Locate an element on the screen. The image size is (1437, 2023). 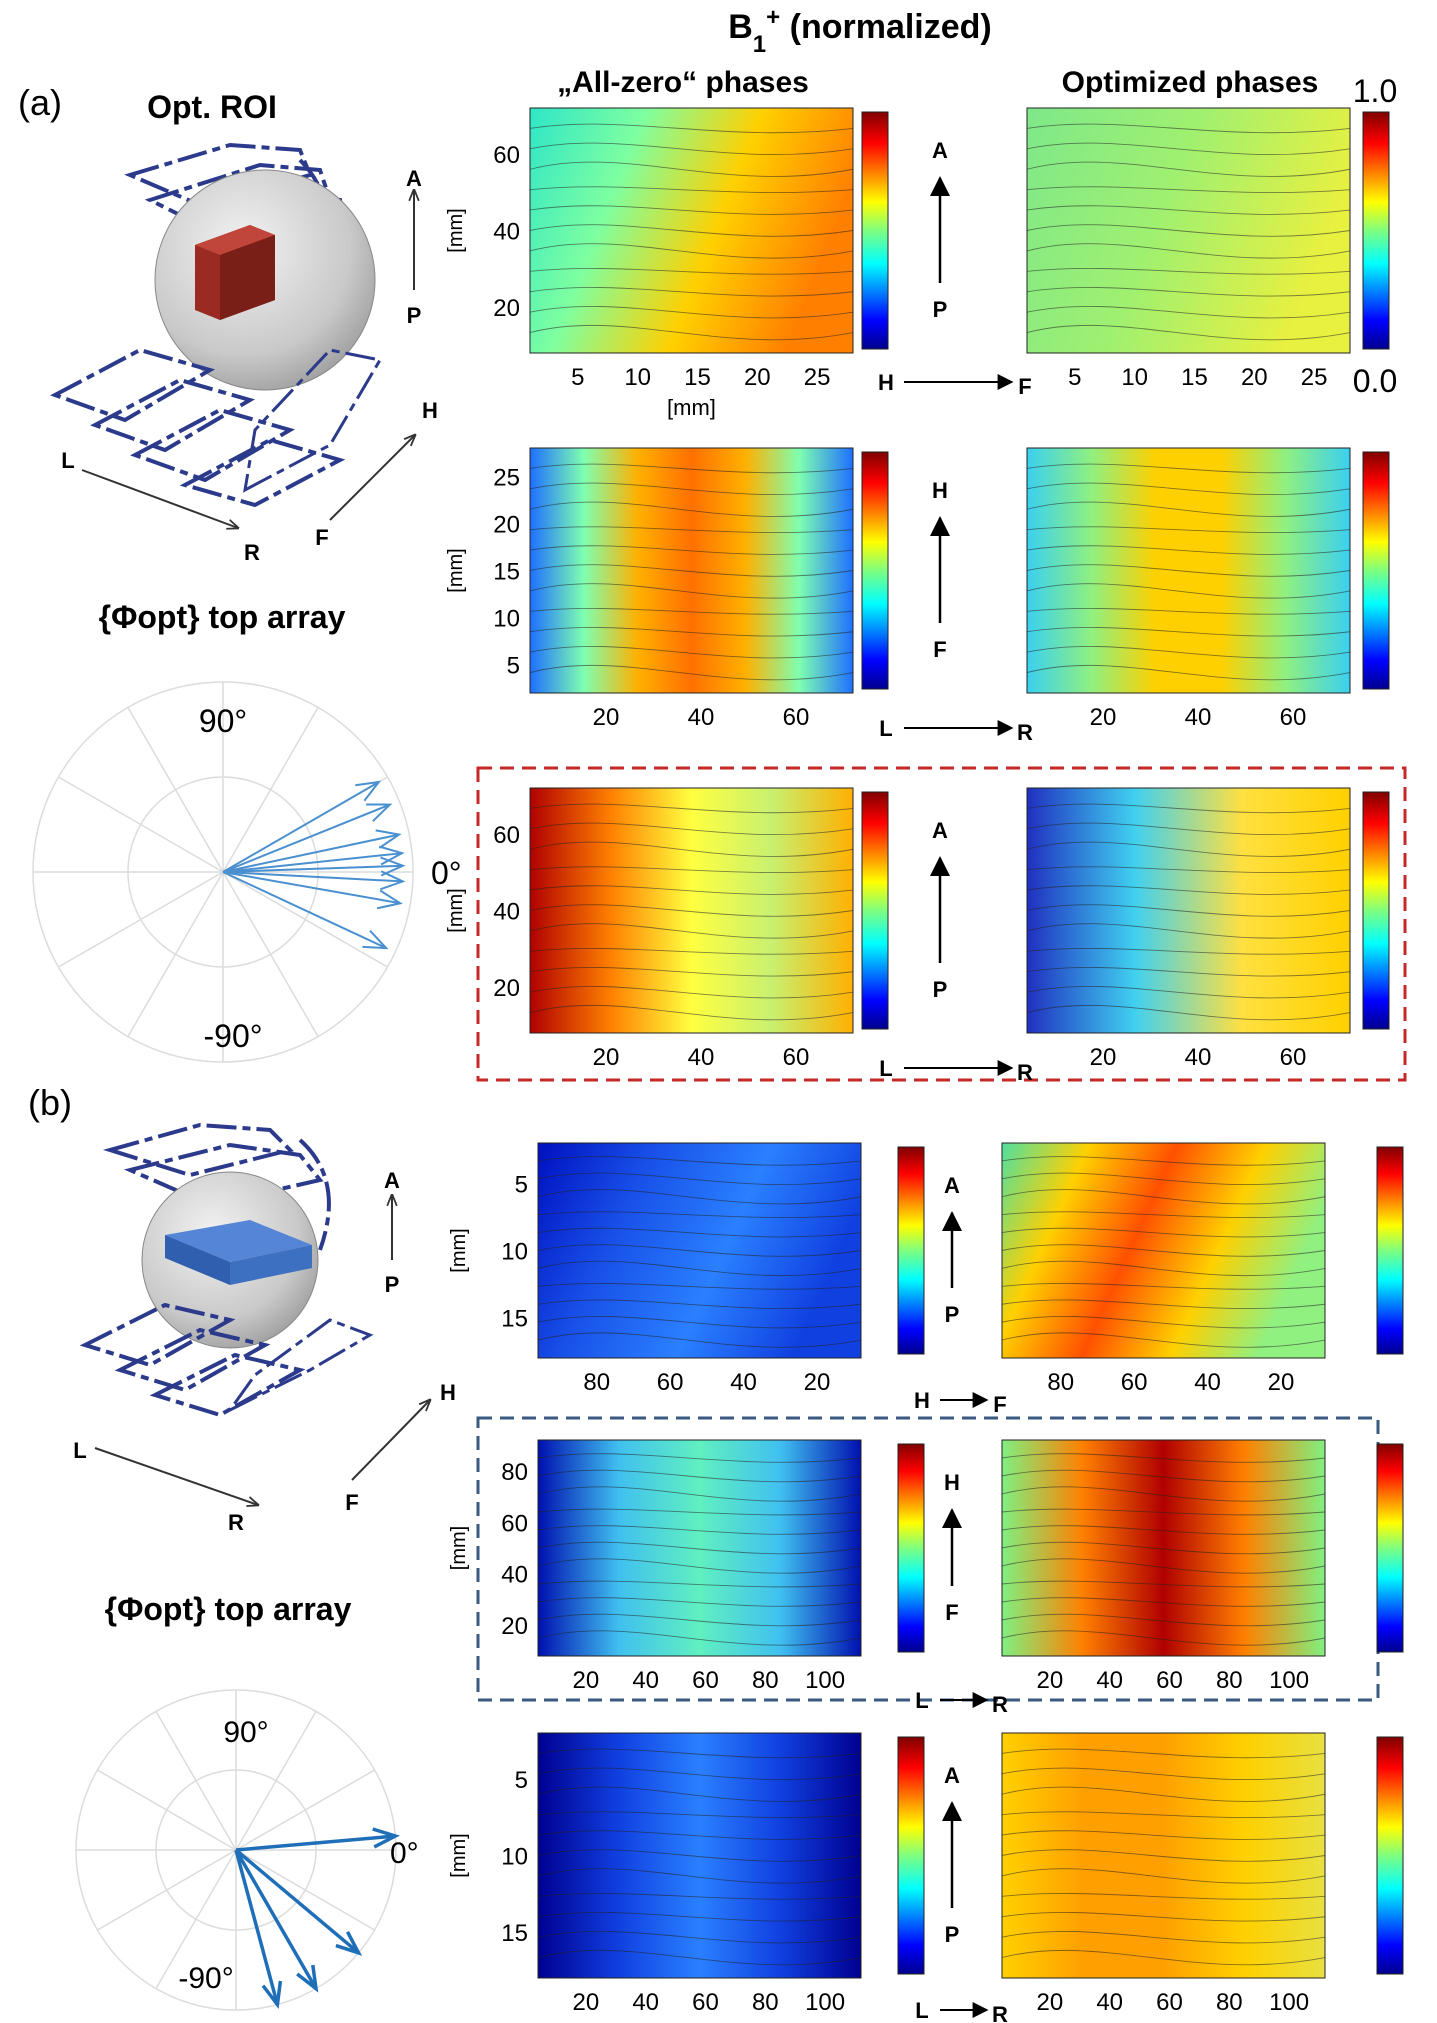
polar-label-0-b: 0° is located at coordinates (404, 1853).